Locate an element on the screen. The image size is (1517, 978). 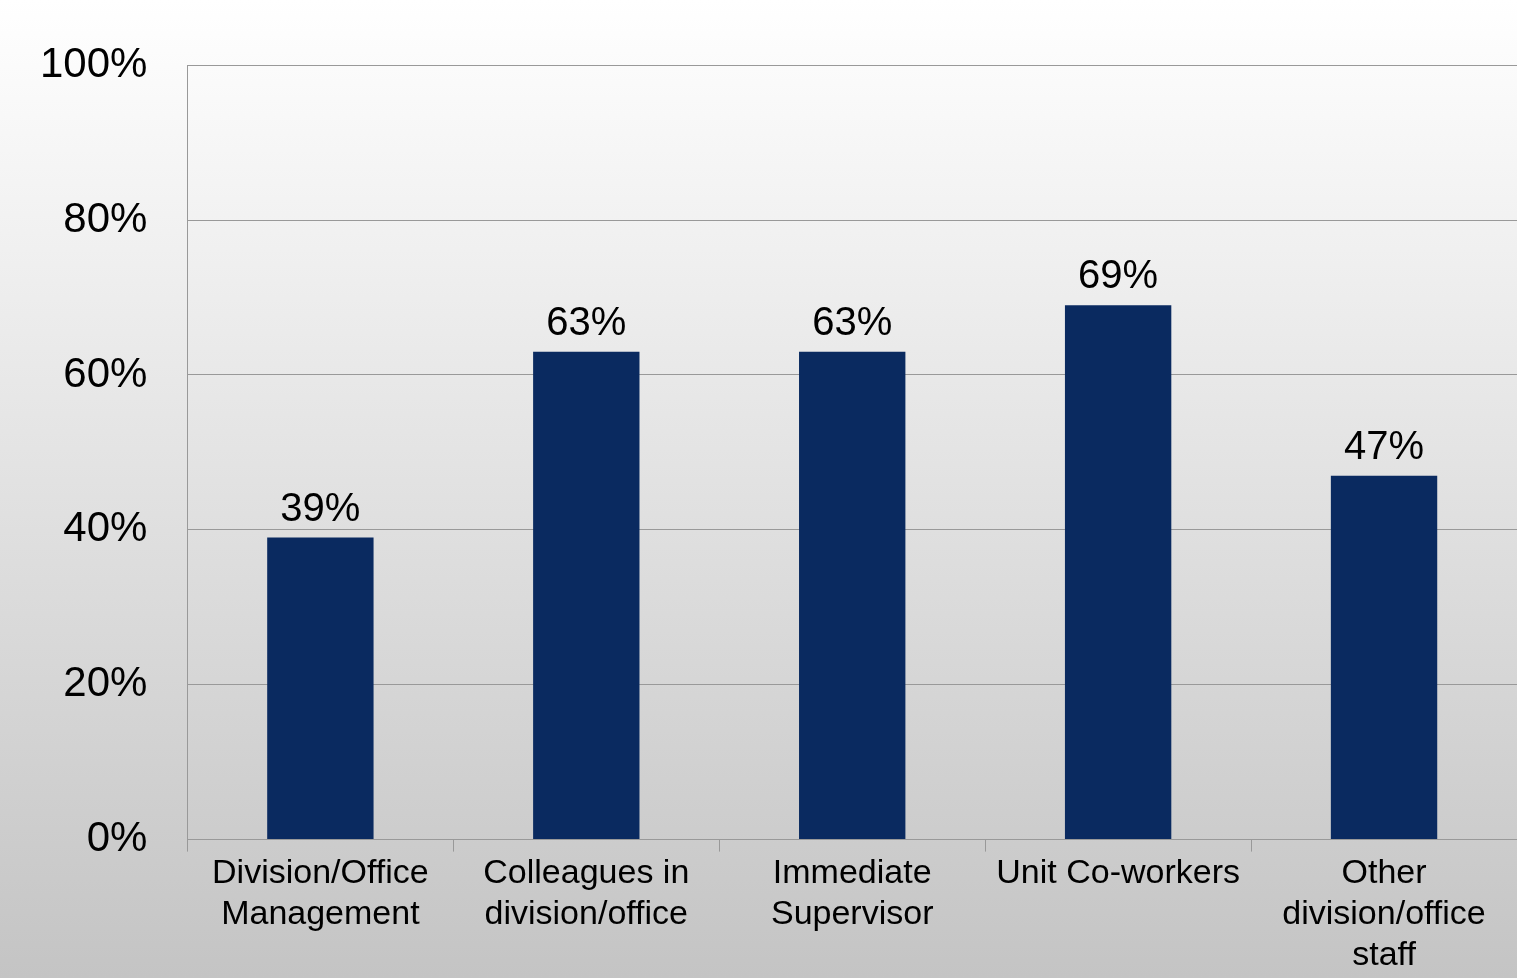
x-tick-label: Division/Office Management is located at coordinates (320, 892).